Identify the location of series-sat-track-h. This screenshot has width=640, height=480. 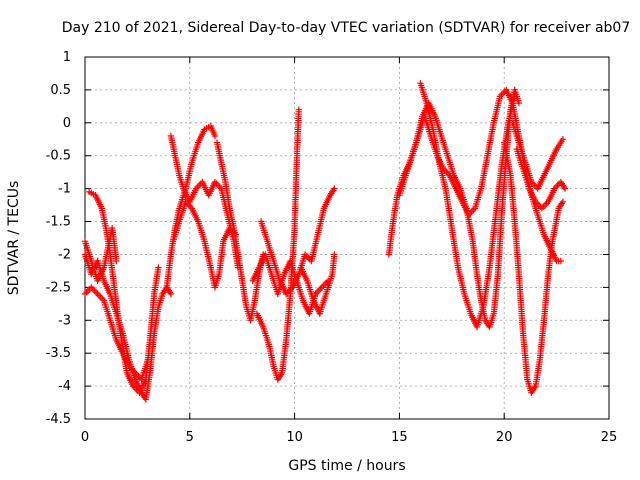
(240, 231).